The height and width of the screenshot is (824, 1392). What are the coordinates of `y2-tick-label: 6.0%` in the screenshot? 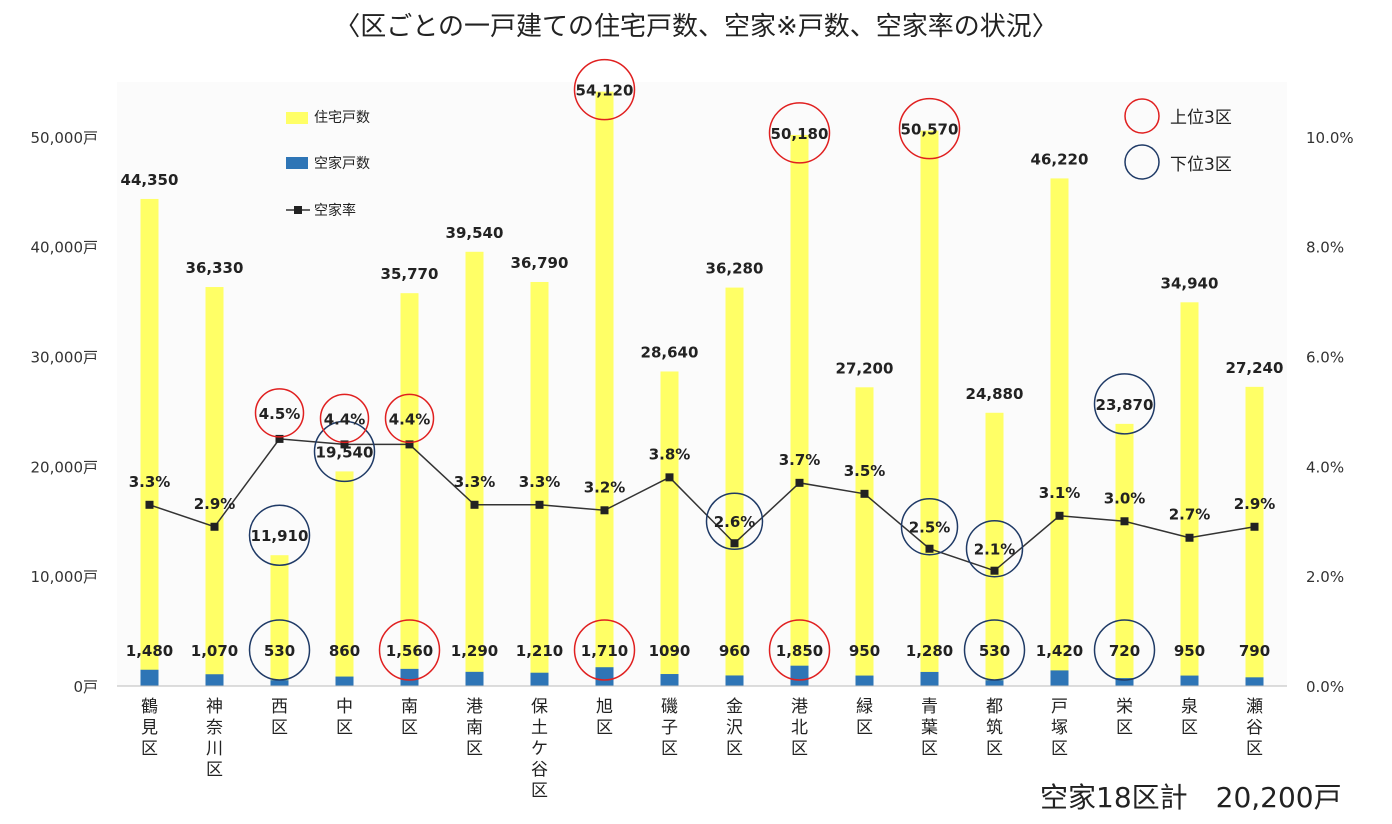 It's located at (1325, 358).